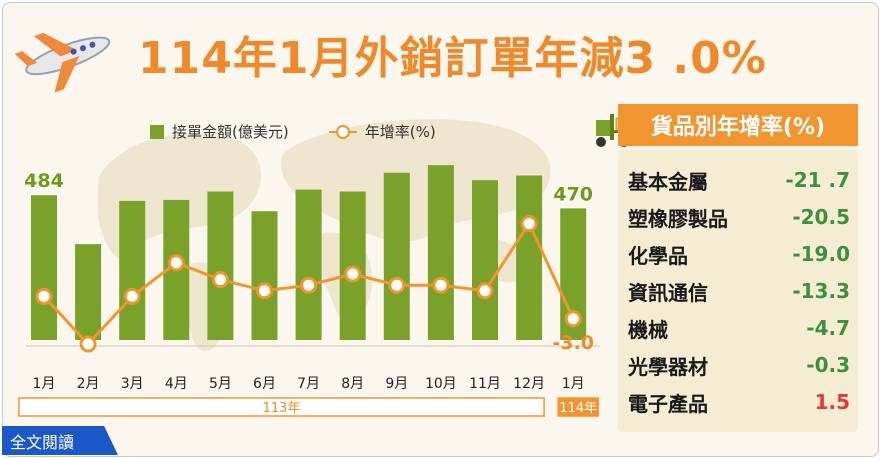 This screenshot has width=881, height=459. What do you see at coordinates (828, 328) in the screenshot?
I see `category-growth-value: -4.7` at bounding box center [828, 328].